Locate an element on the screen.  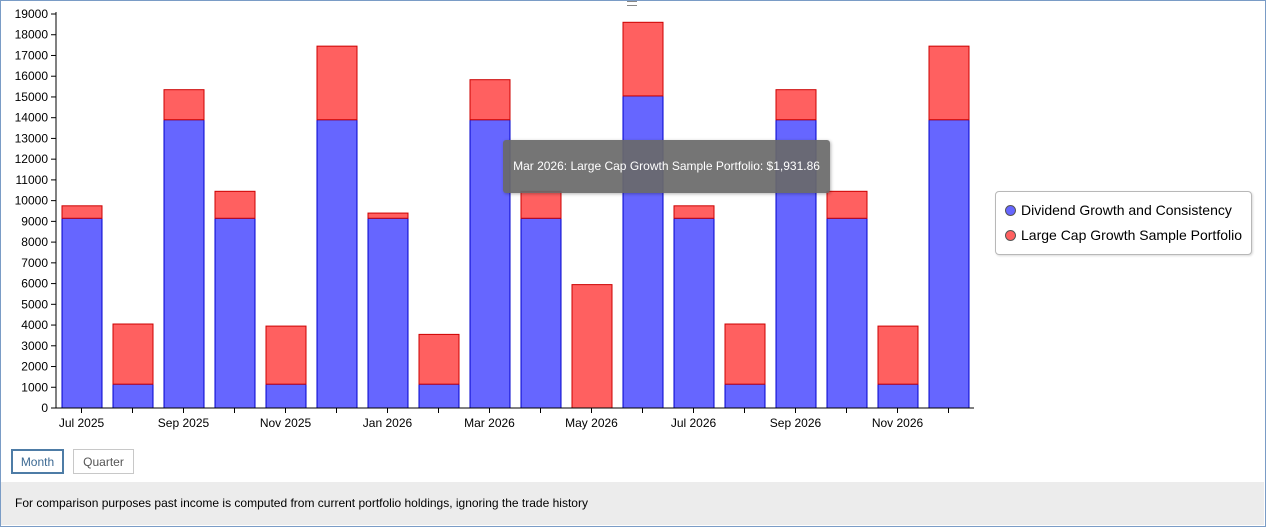
x-tick-label: Sep 2026 is located at coordinates (796, 423).